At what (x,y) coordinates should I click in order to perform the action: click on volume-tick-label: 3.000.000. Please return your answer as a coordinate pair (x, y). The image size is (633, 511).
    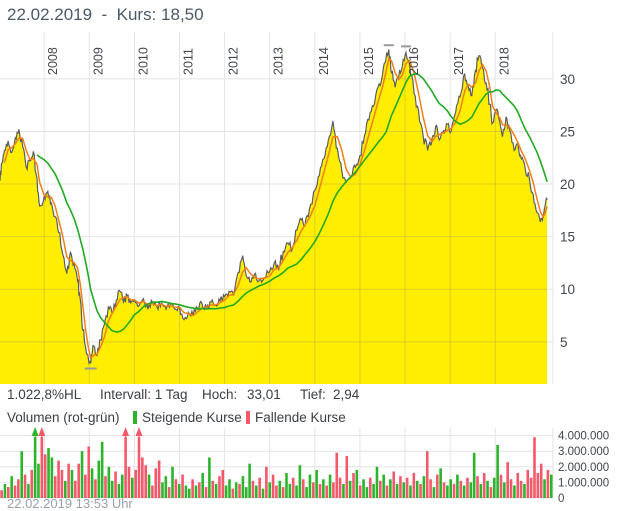
    Looking at the image, I should click on (583, 452).